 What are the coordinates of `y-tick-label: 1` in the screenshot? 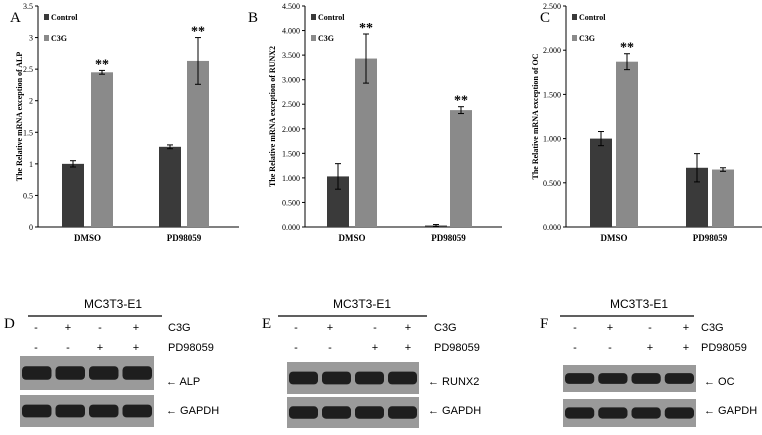 It's located at (31, 164).